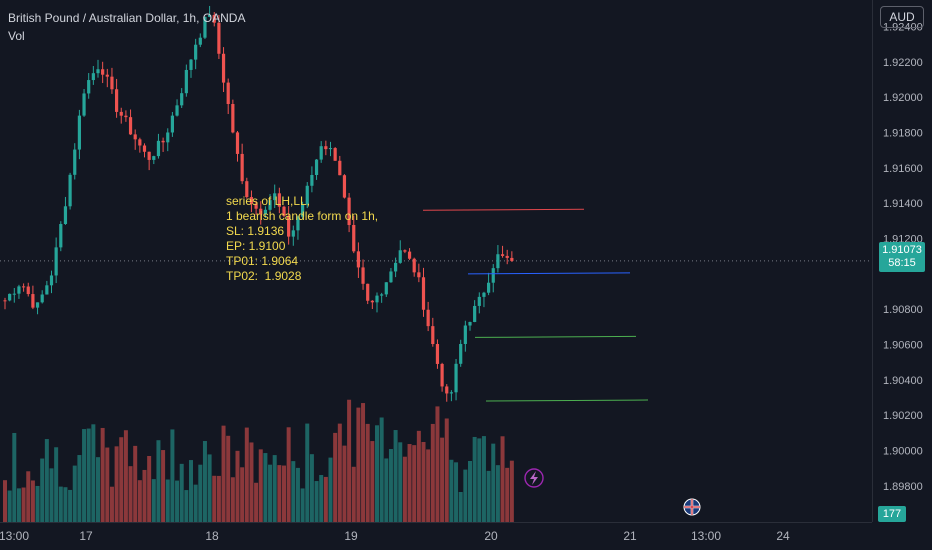 The image size is (932, 550). Describe the element at coordinates (903, 63) in the screenshot. I see `y-tick-label: 1.92200` at that location.